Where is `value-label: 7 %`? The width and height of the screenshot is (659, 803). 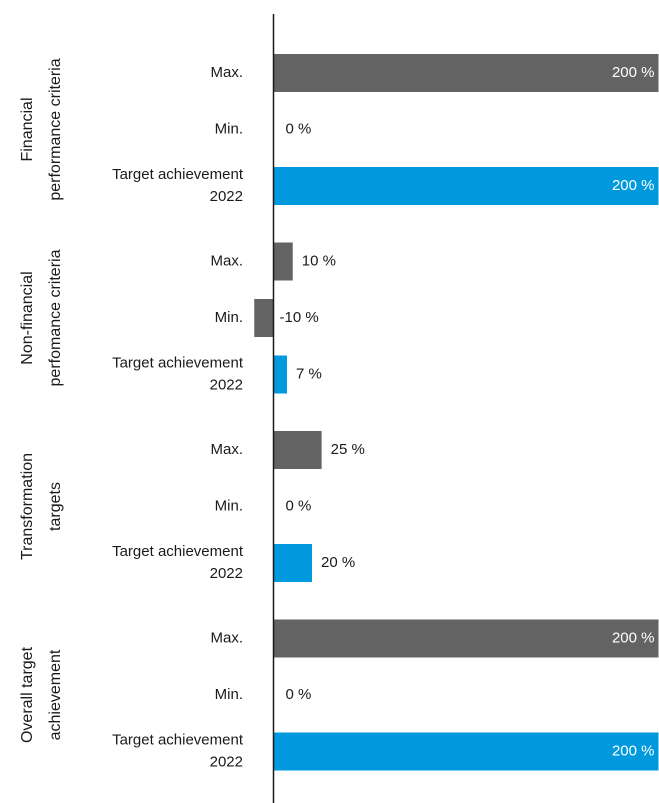 value-label: 7 % is located at coordinates (309, 373).